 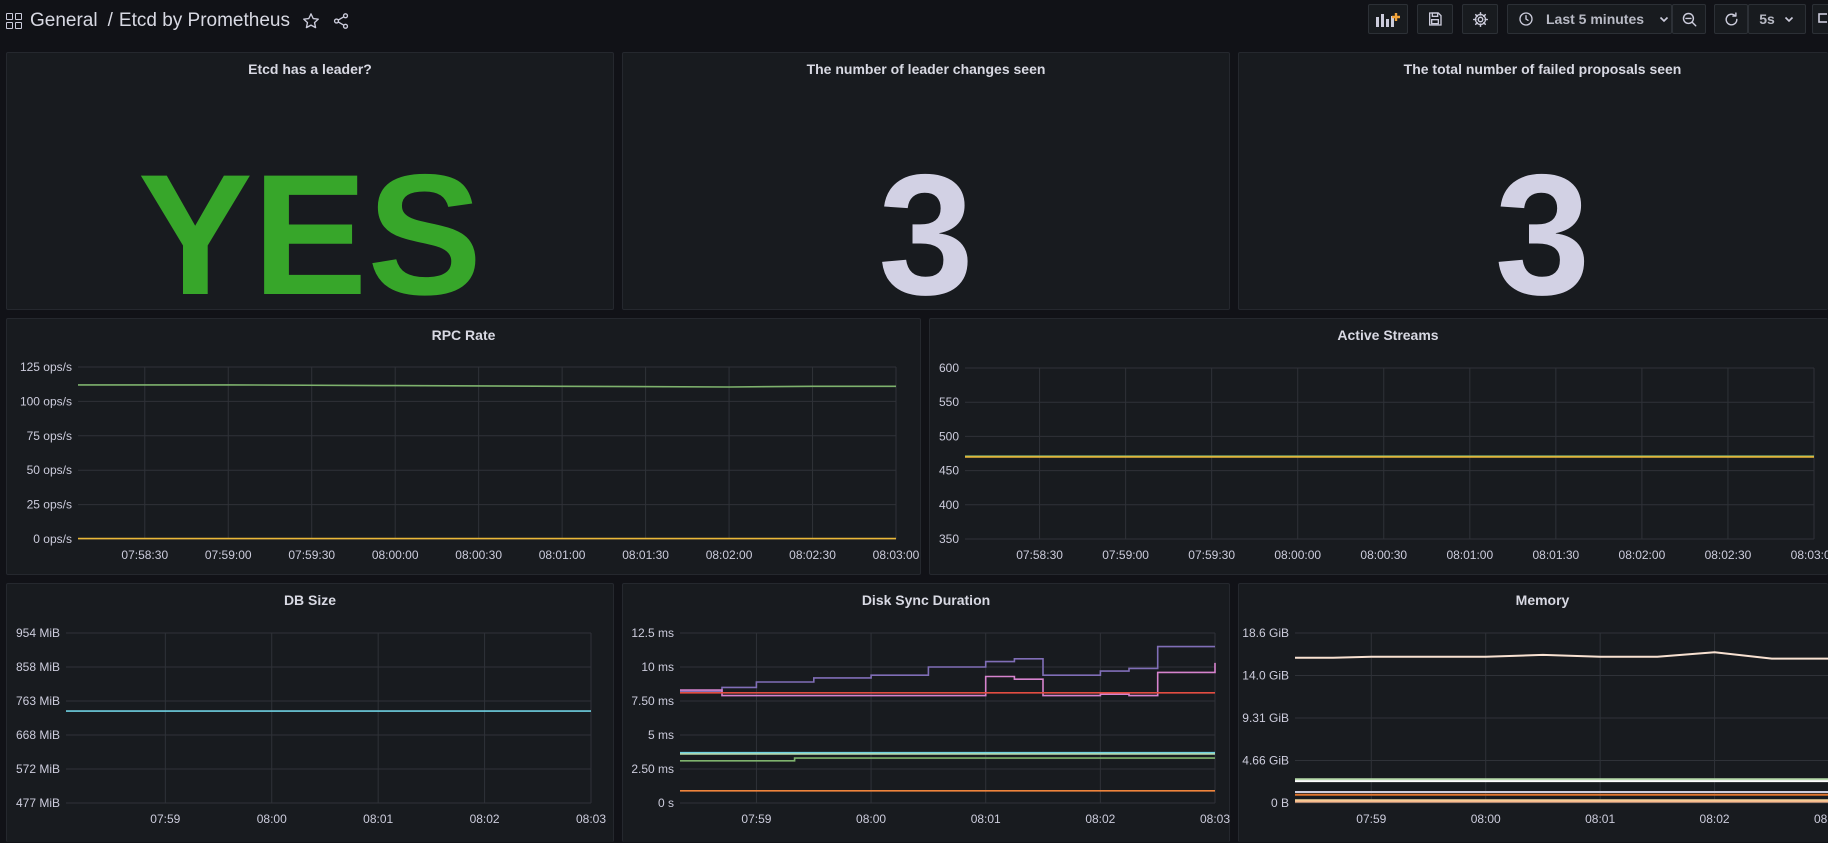 What do you see at coordinates (46, 401) in the screenshot?
I see `y-tick-label: 100 ops/s` at bounding box center [46, 401].